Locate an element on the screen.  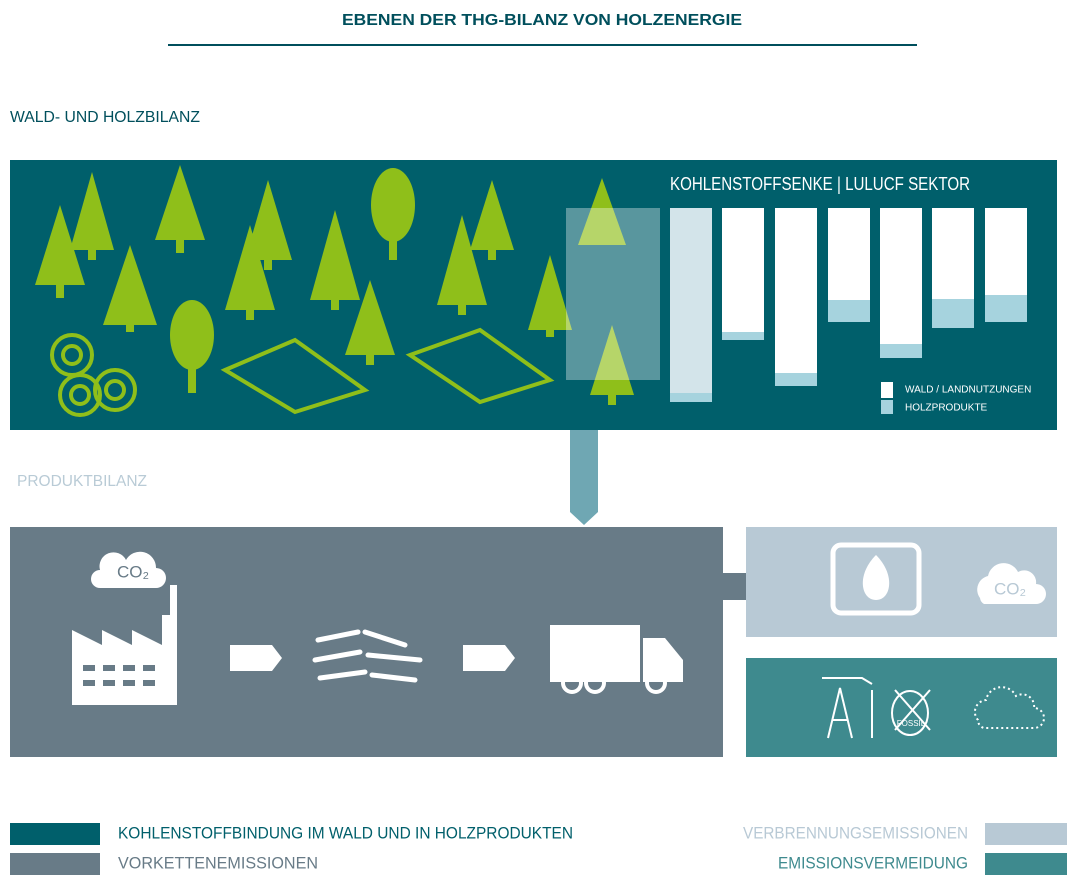
legend-label: HOLZPRODUKTE is located at coordinates (946, 408).